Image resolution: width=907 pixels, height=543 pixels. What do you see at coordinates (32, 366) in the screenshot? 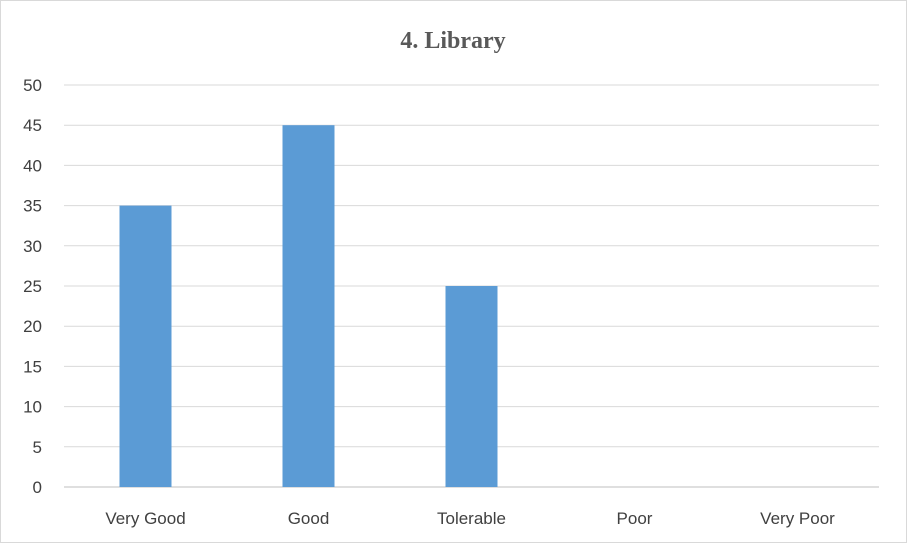
I see `y-tick-label: 15` at bounding box center [32, 366].